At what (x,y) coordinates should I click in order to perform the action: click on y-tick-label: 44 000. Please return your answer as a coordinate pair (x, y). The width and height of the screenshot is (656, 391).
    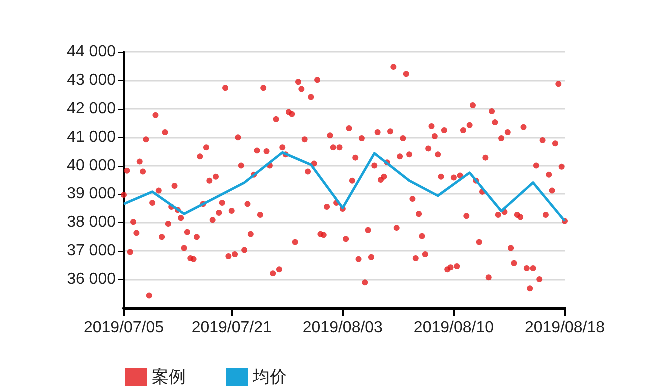
    Looking at the image, I should click on (91, 52).